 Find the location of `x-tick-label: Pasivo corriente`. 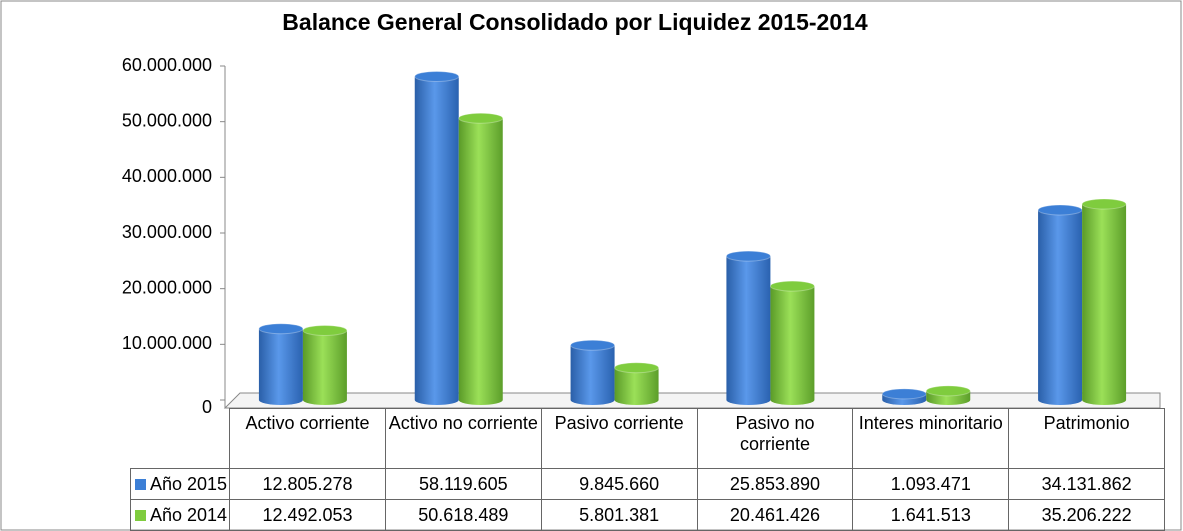

x-tick-label: Pasivo corriente is located at coordinates (619, 438).